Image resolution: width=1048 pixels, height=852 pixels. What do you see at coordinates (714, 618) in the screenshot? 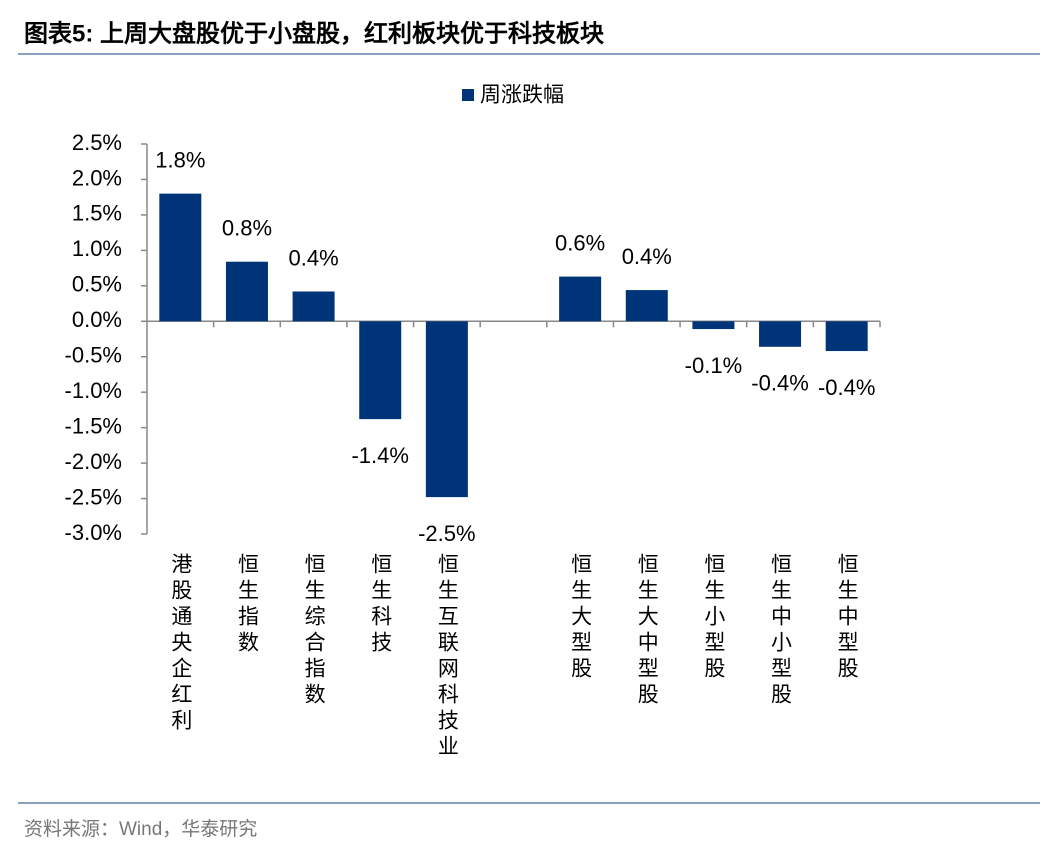
I see `x-tick-label: 恒生小型股` at bounding box center [714, 618].